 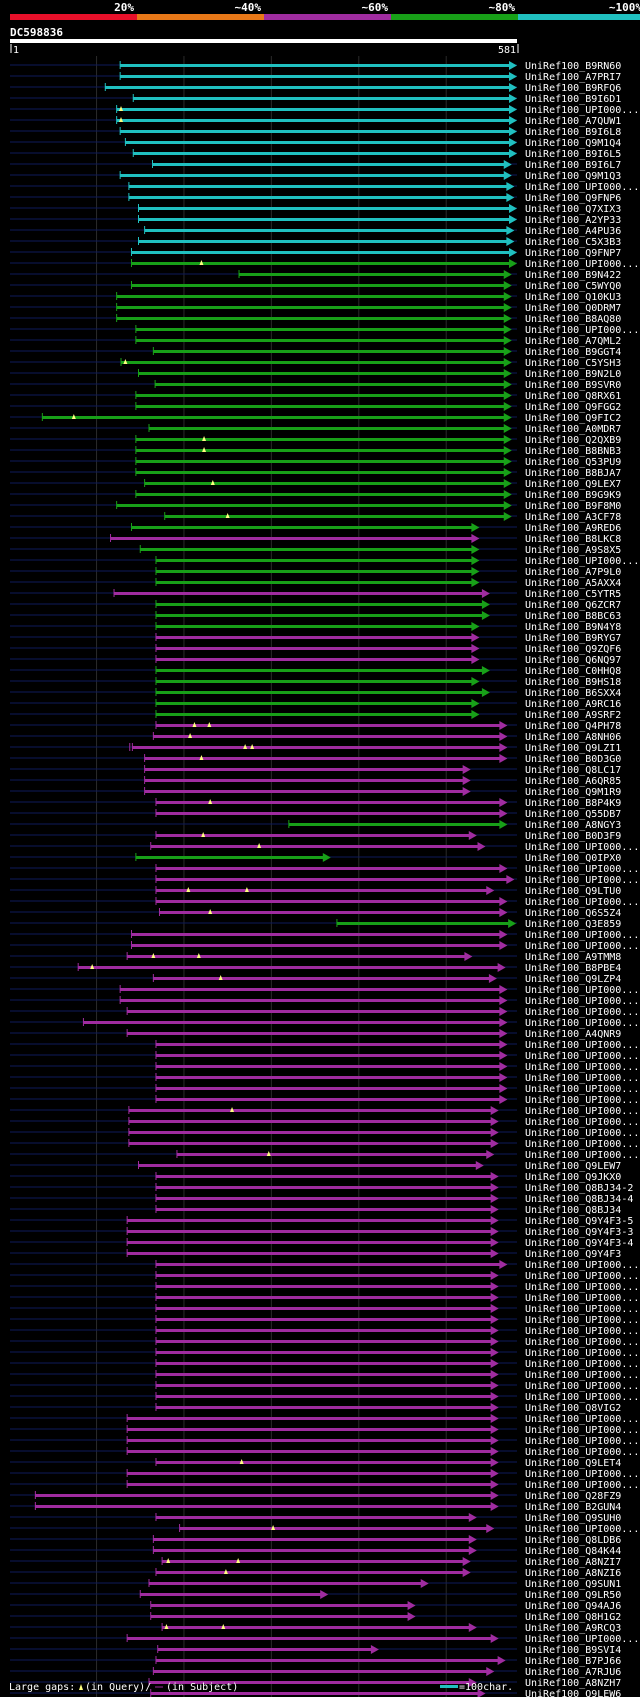 What do you see at coordinates (573, 220) in the screenshot?
I see `hit-label: UniRef100_A2YP33` at bounding box center [573, 220].